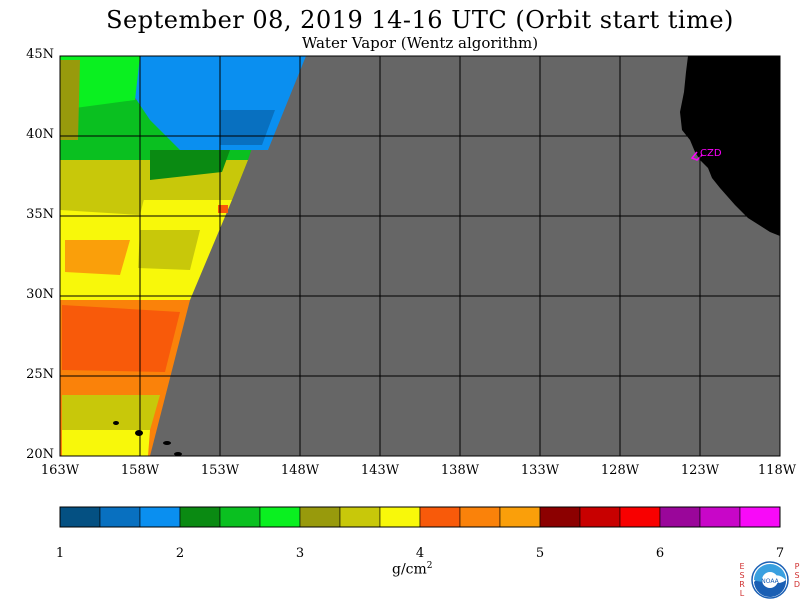 The image size is (800, 600). I want to click on noaa-logo-icon: NOAA, so click(770, 580).